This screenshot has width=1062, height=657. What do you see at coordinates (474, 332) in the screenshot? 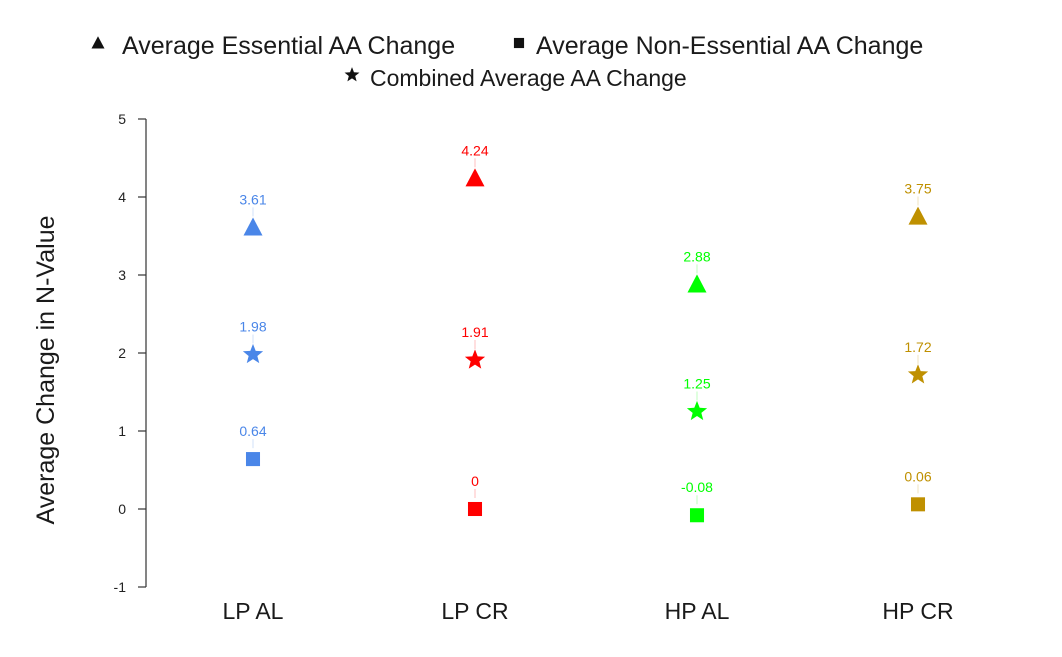
I see `data-label: 1.91` at bounding box center [474, 332].